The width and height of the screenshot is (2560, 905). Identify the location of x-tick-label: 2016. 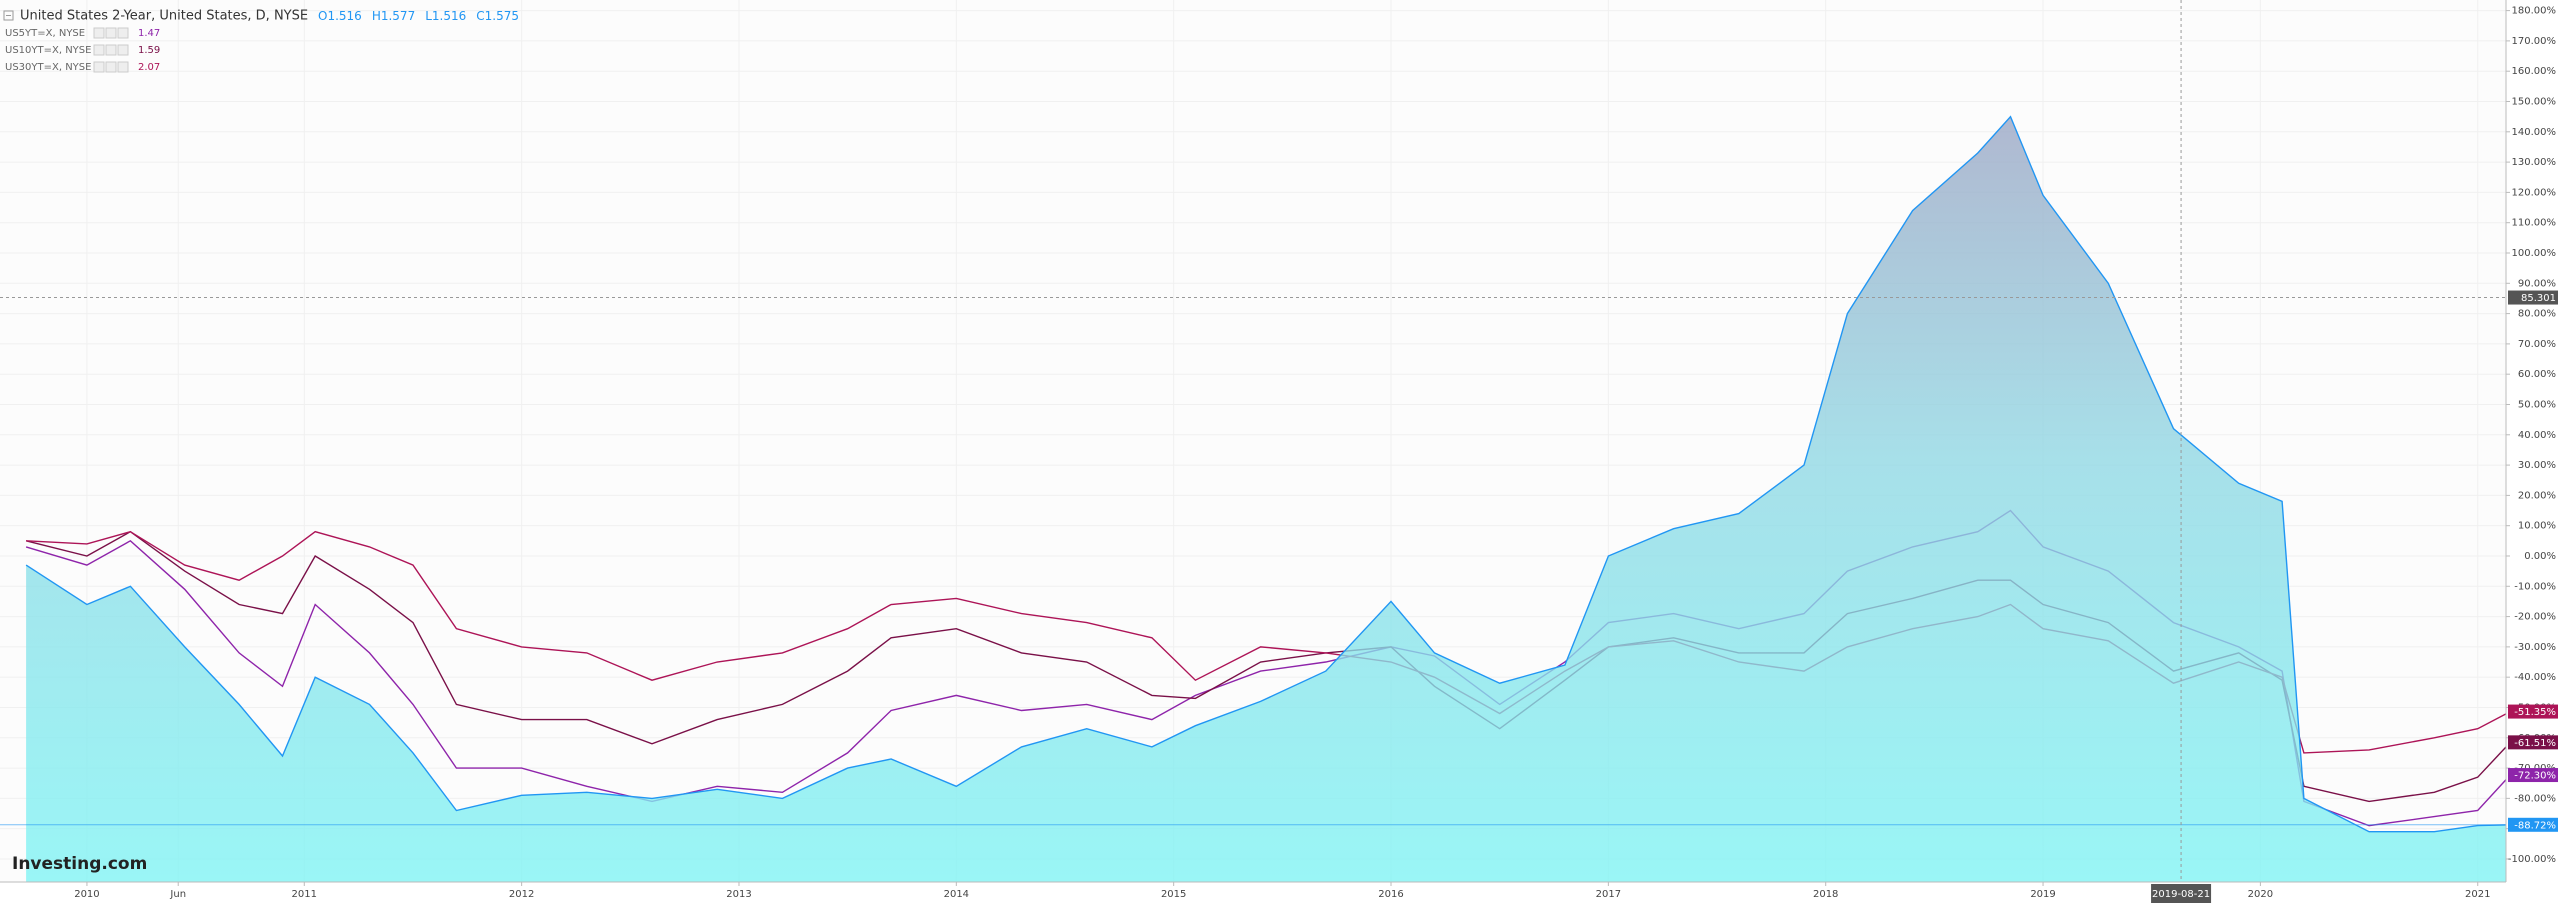
(1390, 894).